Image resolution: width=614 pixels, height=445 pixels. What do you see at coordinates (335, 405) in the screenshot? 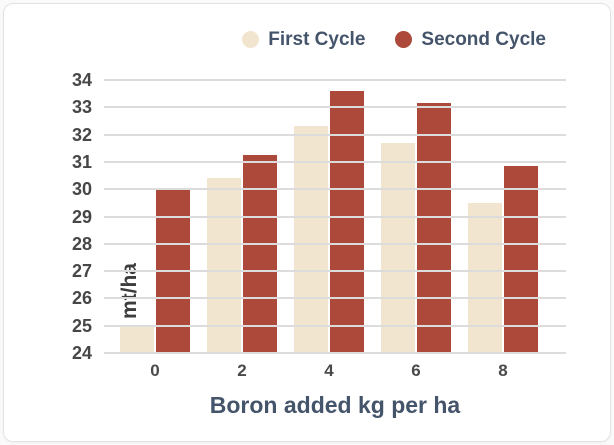
I see `x-axis-title: Boron added kg per ha` at bounding box center [335, 405].